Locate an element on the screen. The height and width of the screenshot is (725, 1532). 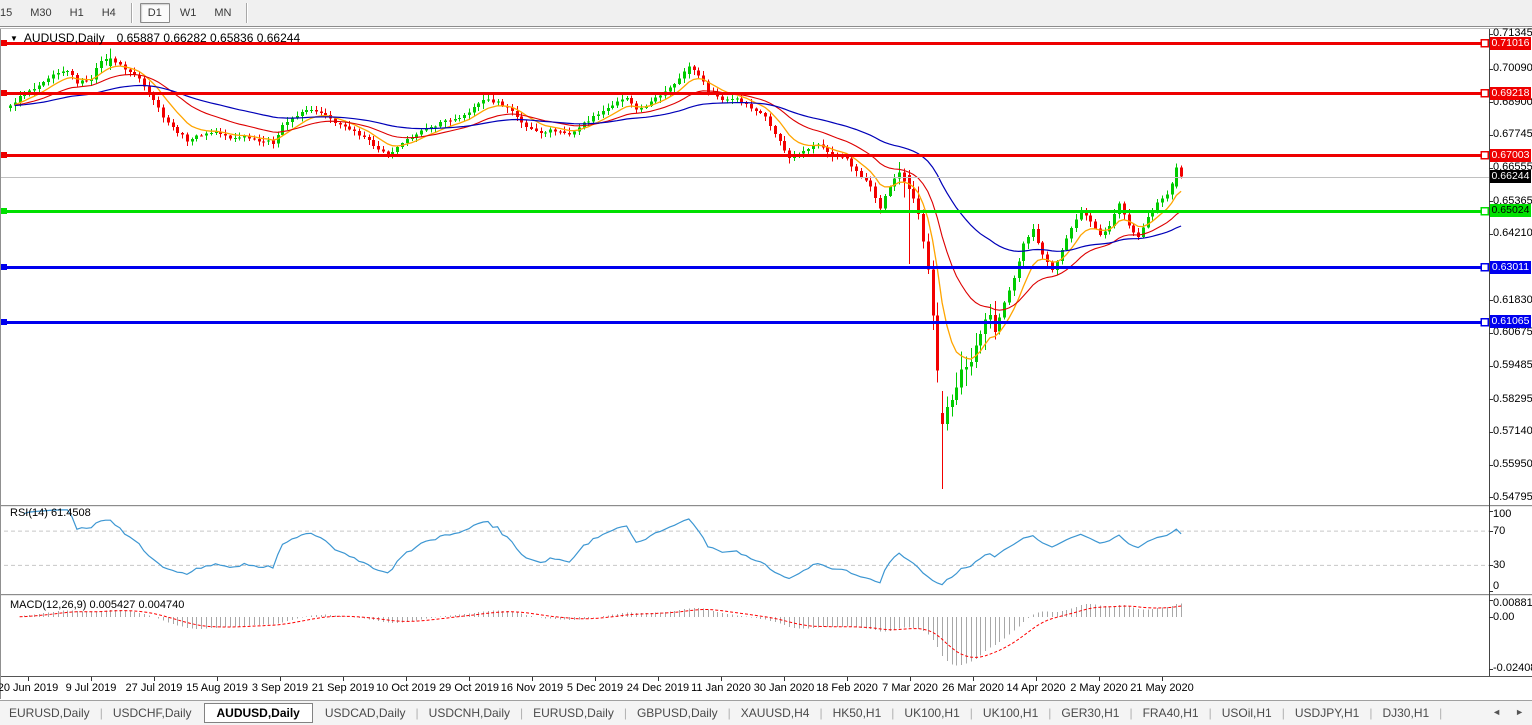
period-button-h1: H1 is located at coordinates (76, 13).